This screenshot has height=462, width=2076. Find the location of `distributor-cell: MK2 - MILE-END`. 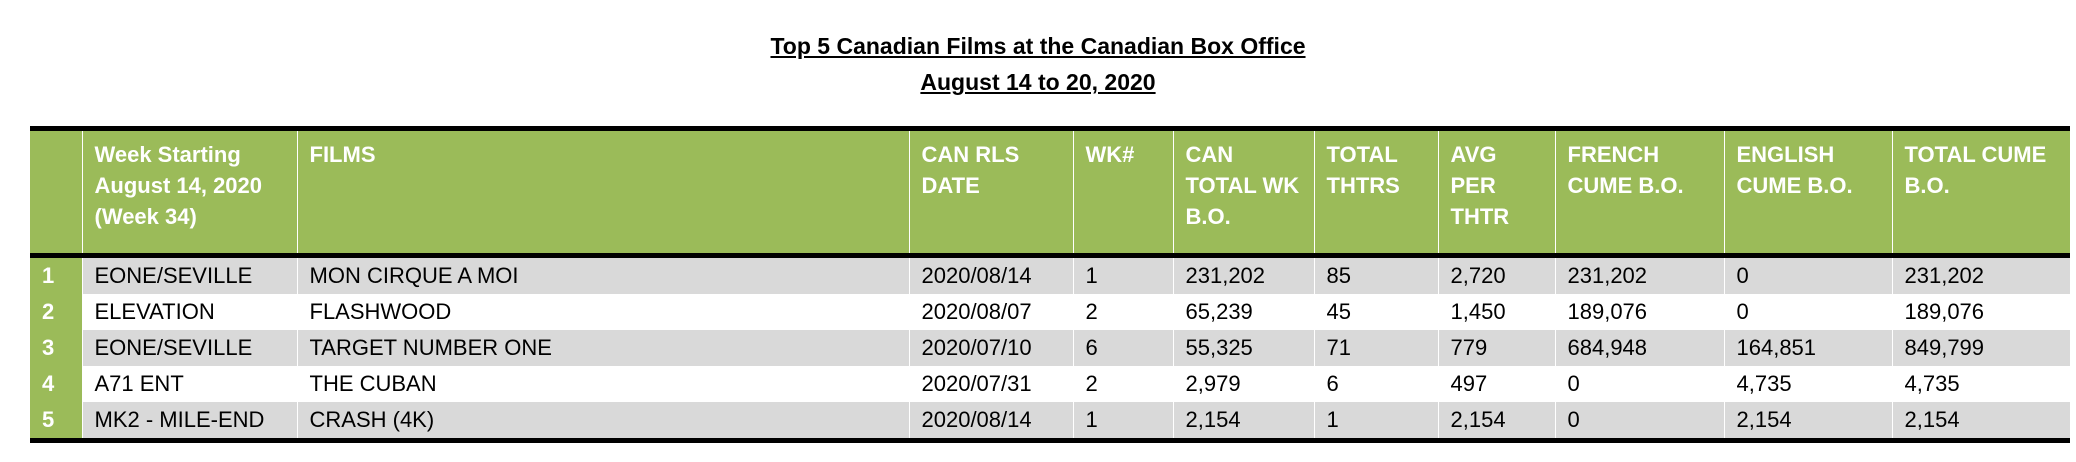

distributor-cell: MK2 - MILE-END is located at coordinates (189, 422).